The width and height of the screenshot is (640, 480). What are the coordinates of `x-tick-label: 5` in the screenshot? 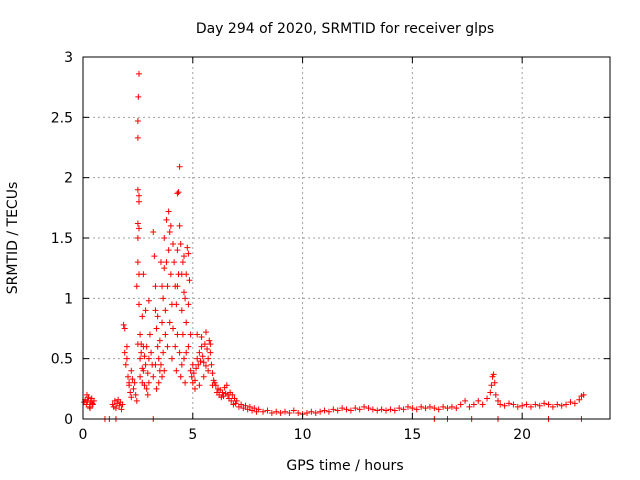 It's located at (192, 435).